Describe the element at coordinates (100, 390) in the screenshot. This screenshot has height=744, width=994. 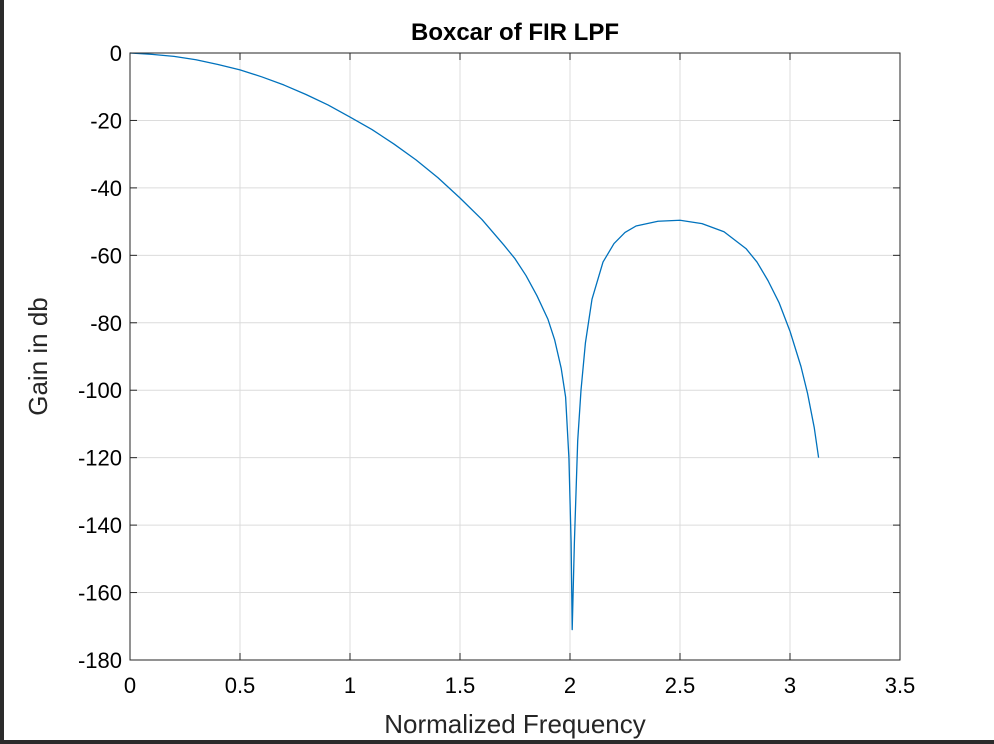
I see `y-tick-label: -100` at that location.